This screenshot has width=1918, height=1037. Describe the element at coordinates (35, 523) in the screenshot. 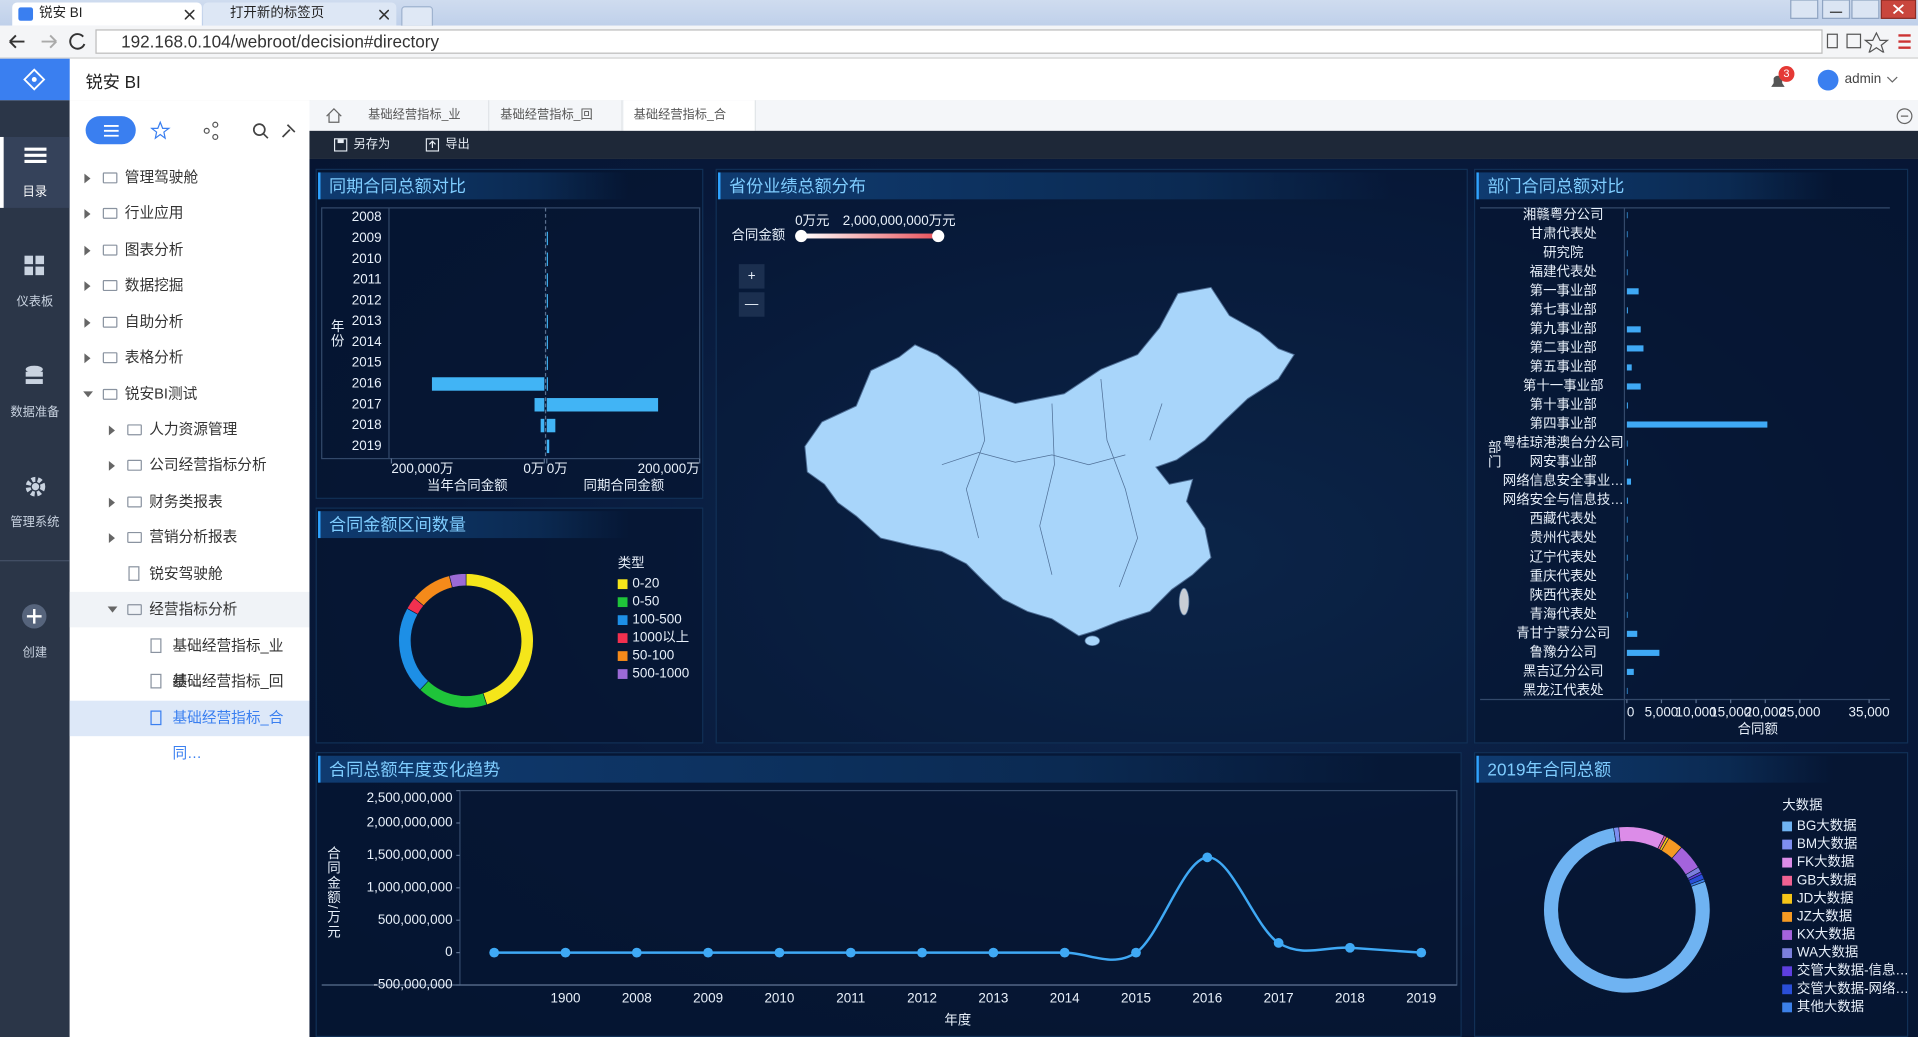

I see `nav-label: 管理系统` at that location.